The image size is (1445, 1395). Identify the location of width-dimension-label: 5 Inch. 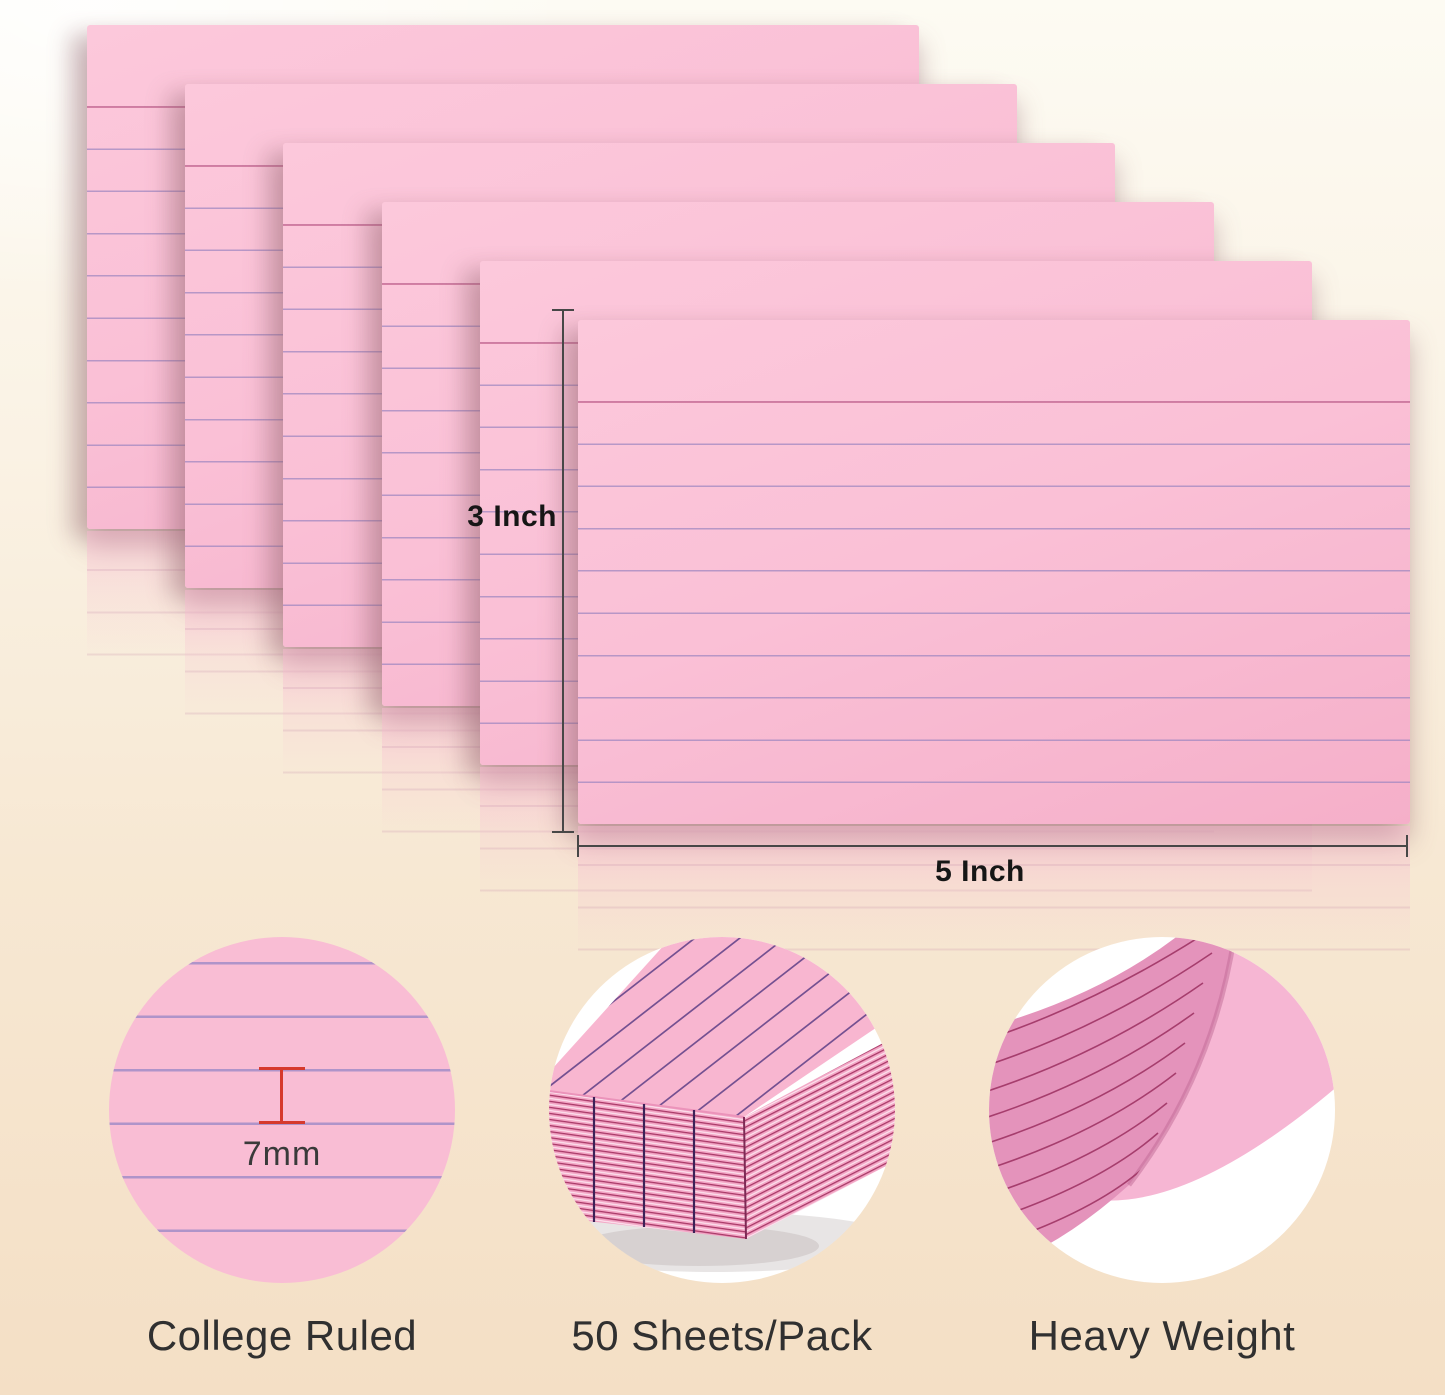
(980, 871).